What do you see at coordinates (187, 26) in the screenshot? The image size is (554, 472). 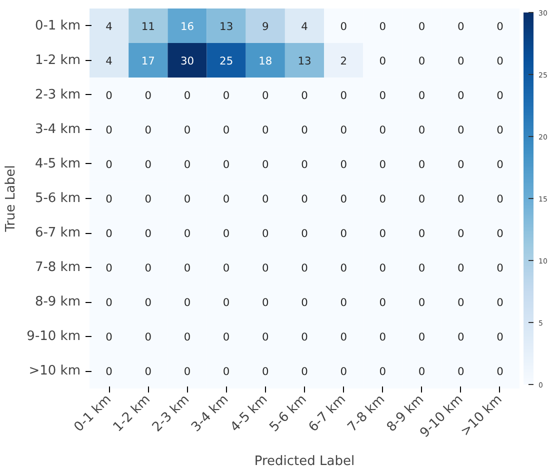 I see `data-label: 16` at bounding box center [187, 26].